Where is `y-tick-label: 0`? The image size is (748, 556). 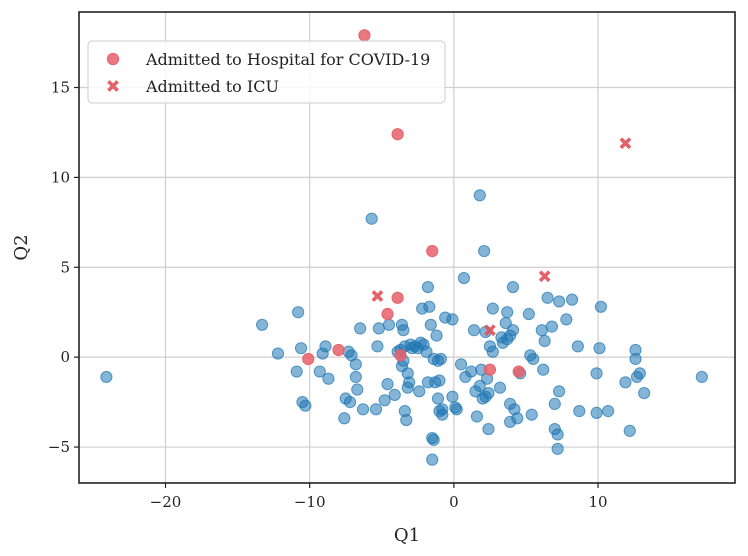
y-tick-label: 0 is located at coordinates (65, 357).